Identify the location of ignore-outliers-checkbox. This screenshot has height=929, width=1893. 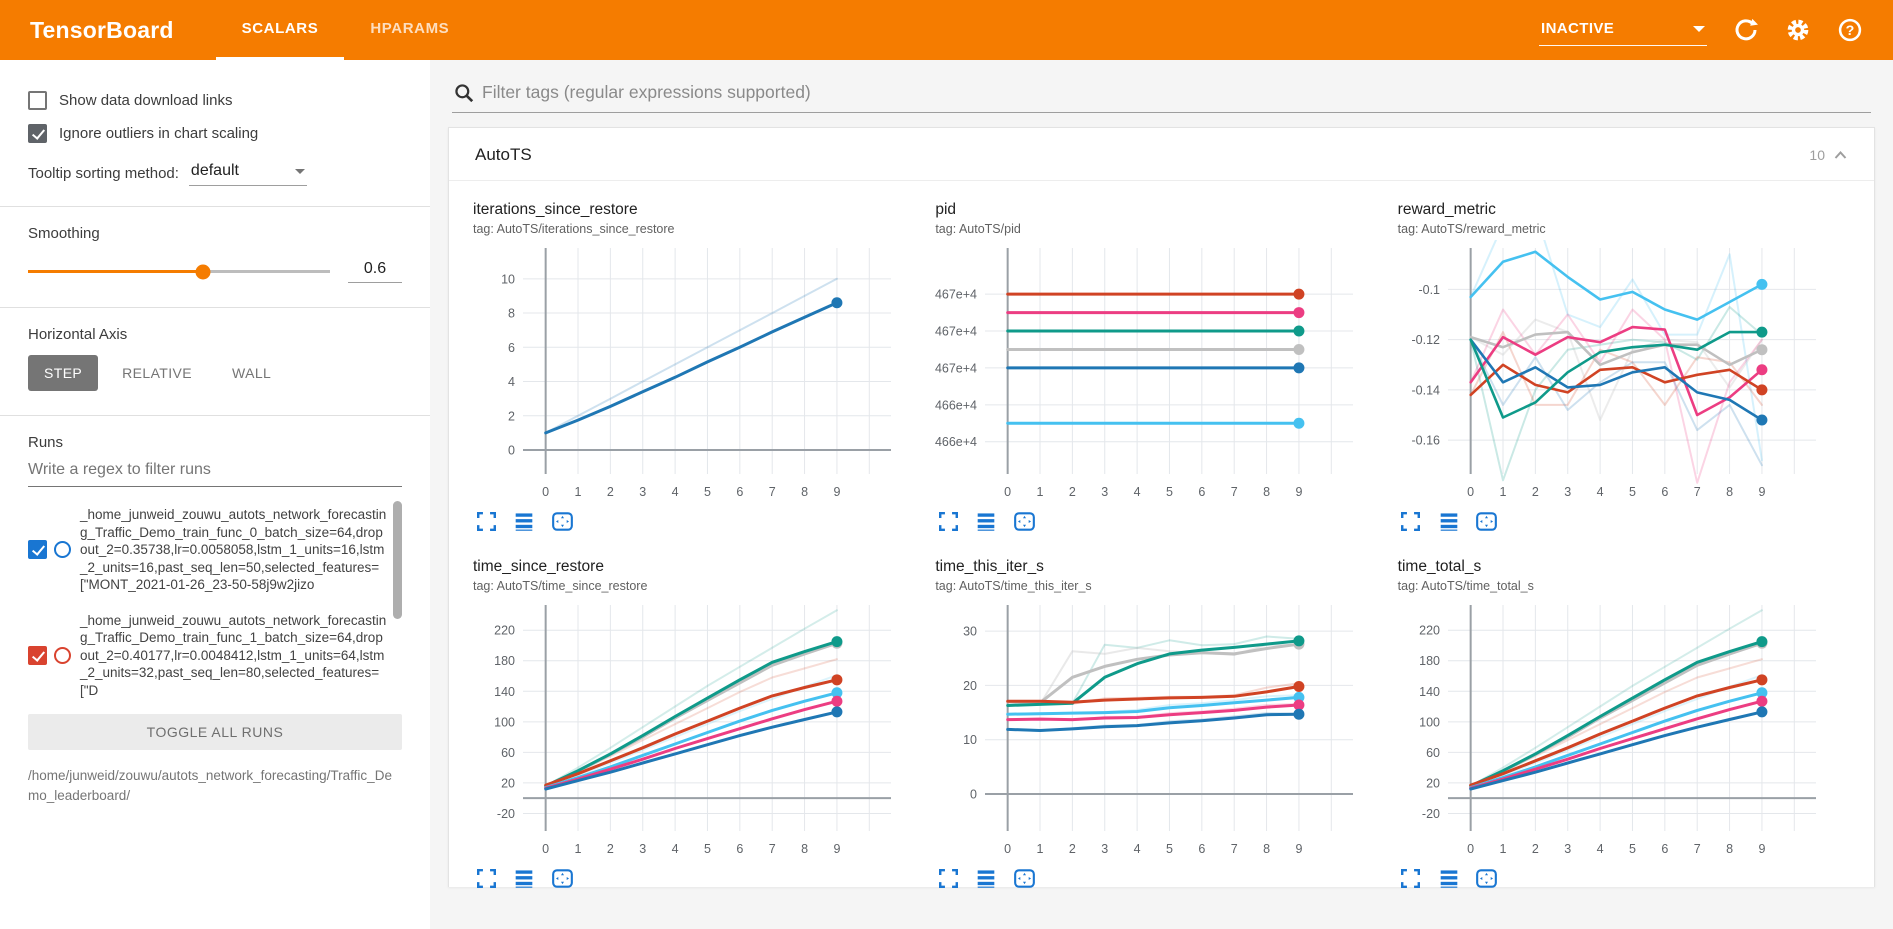
(37, 133).